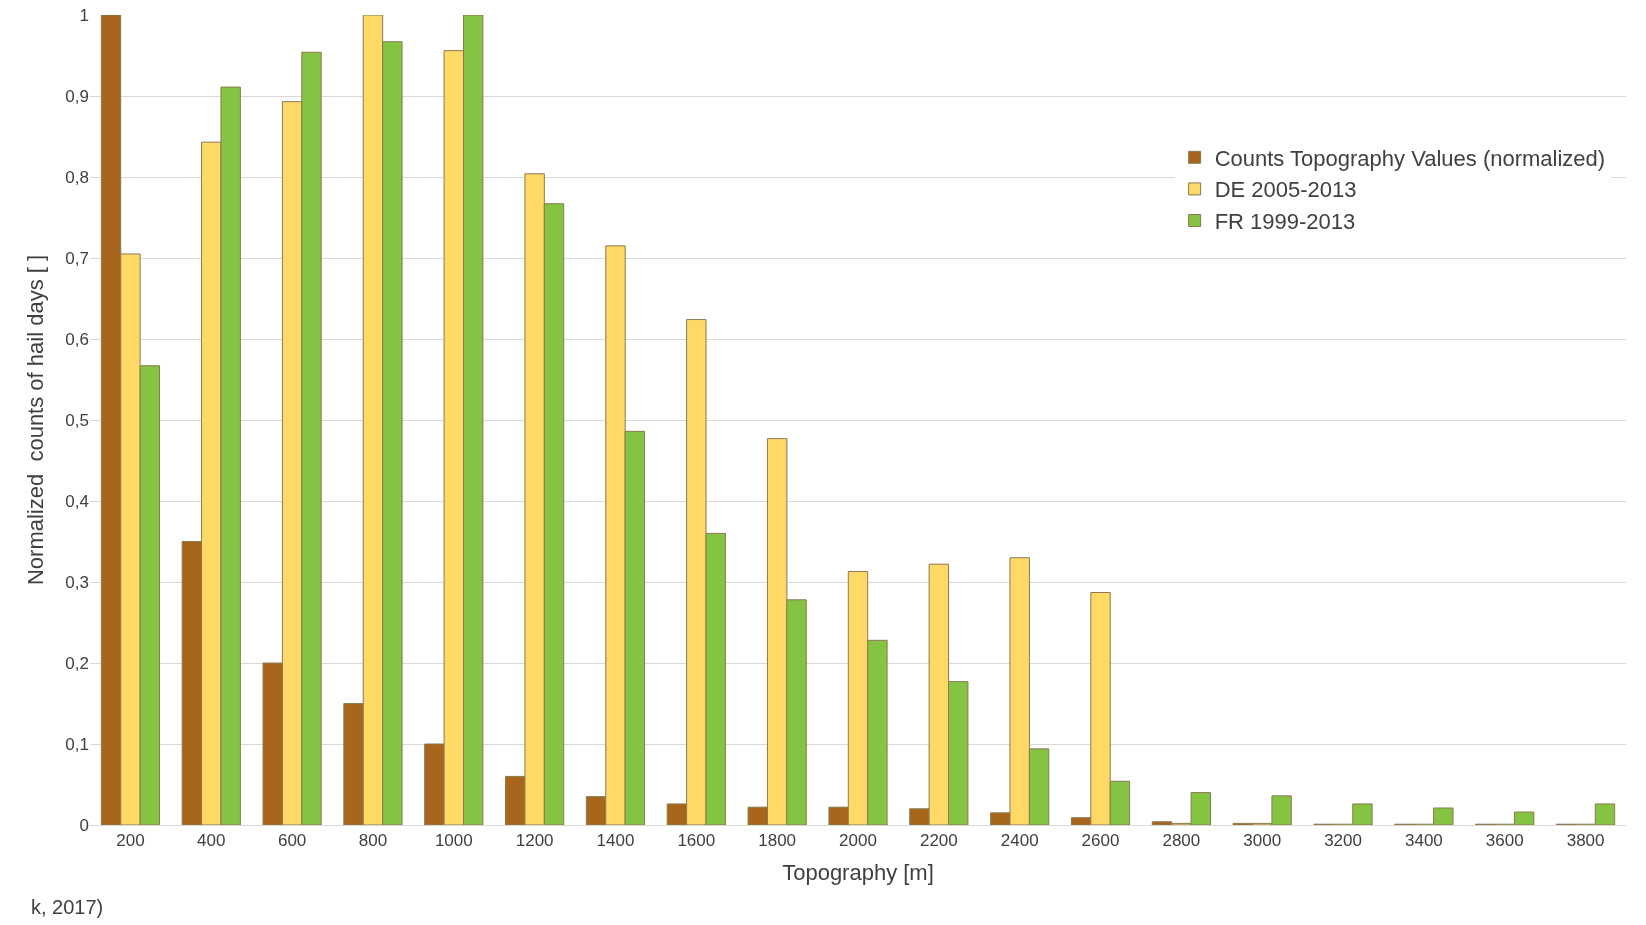  Describe the element at coordinates (453, 841) in the screenshot. I see `x-tick-label: 1000` at that location.